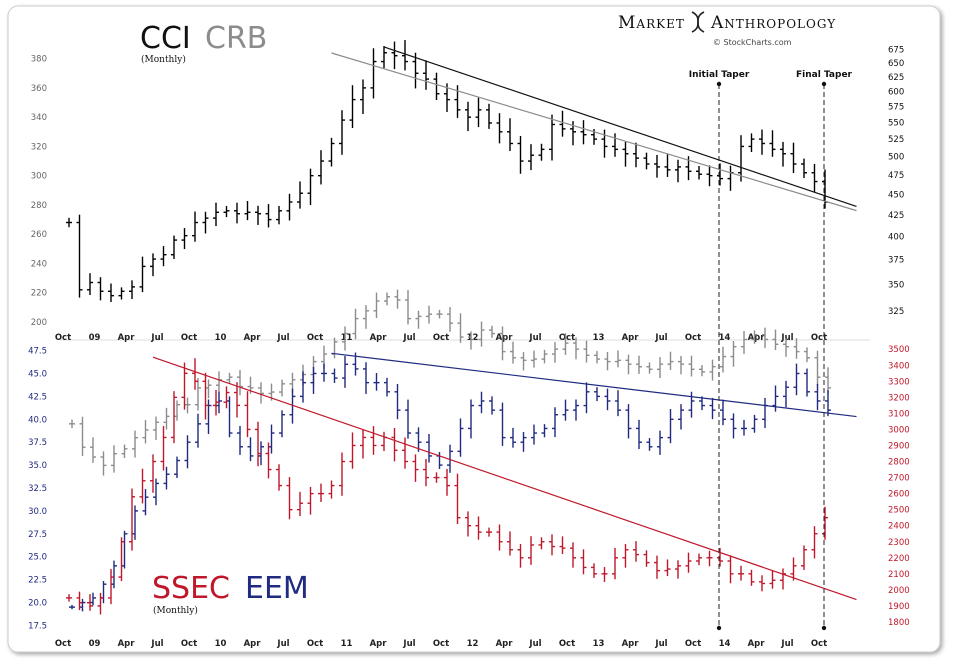 The width and height of the screenshot is (953, 665). I want to click on right-tick-label: 650, so click(896, 64).